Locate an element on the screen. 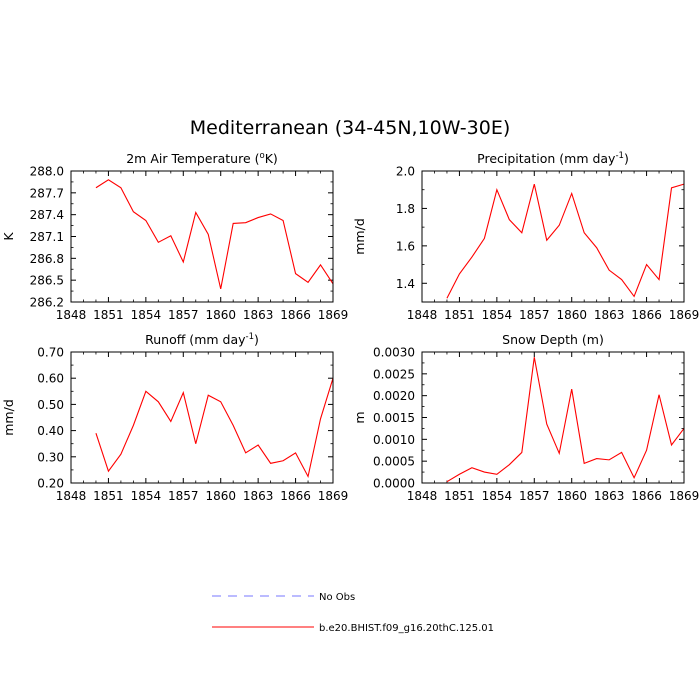 Image resolution: width=700 pixels, height=700 pixels. figure-title: Mediterranean (34-45N,10W-30E) is located at coordinates (350, 128).